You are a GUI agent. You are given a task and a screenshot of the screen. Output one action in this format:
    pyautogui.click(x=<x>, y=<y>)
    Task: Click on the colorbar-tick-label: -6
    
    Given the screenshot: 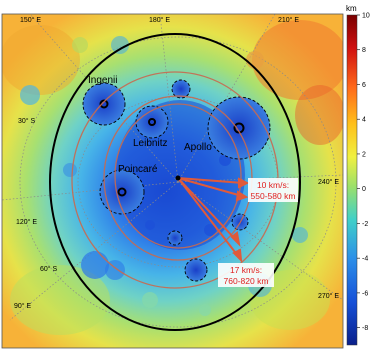 What is the action you would take?
    pyautogui.click(x=365, y=293)
    